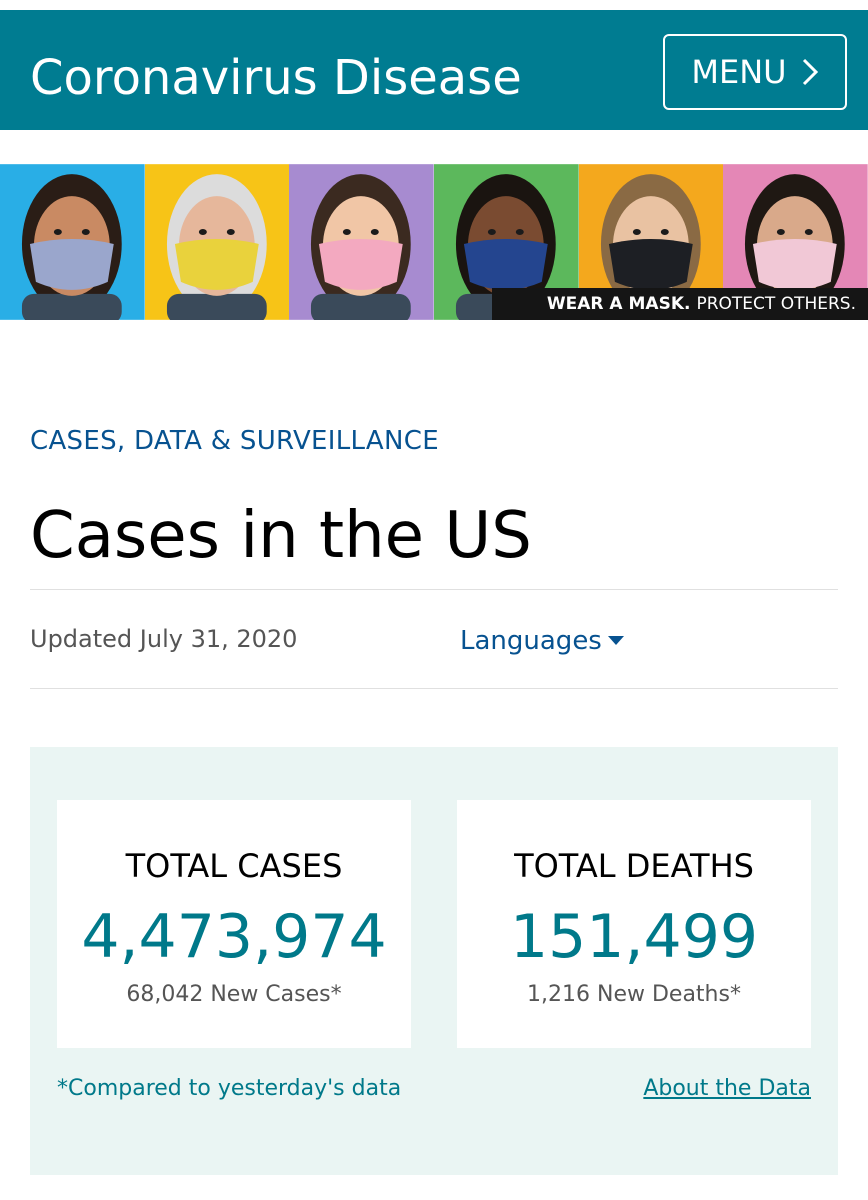  What do you see at coordinates (234, 866) in the screenshot?
I see `total-cases-label: TOTAL CASES` at bounding box center [234, 866].